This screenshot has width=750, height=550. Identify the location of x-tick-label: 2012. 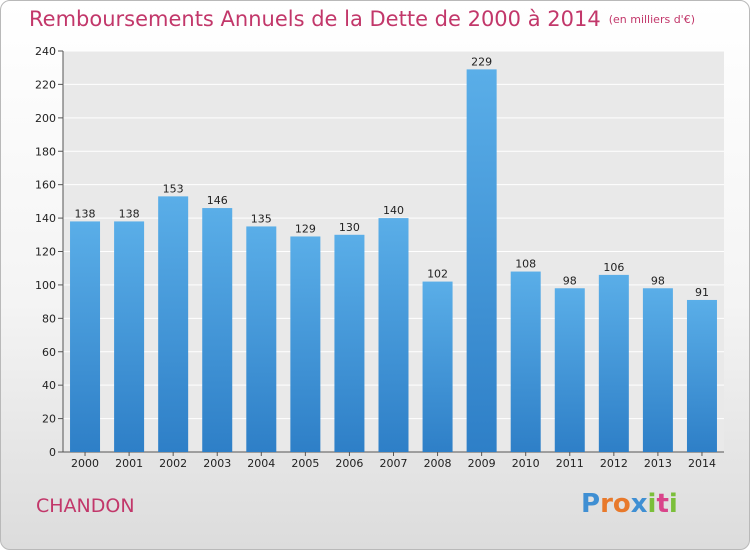
(614, 463).